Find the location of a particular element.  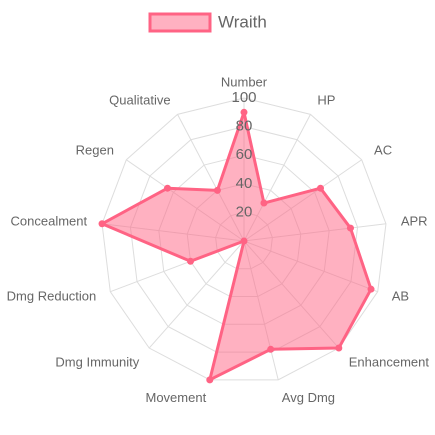

legend-swatch is located at coordinates (180, 22).